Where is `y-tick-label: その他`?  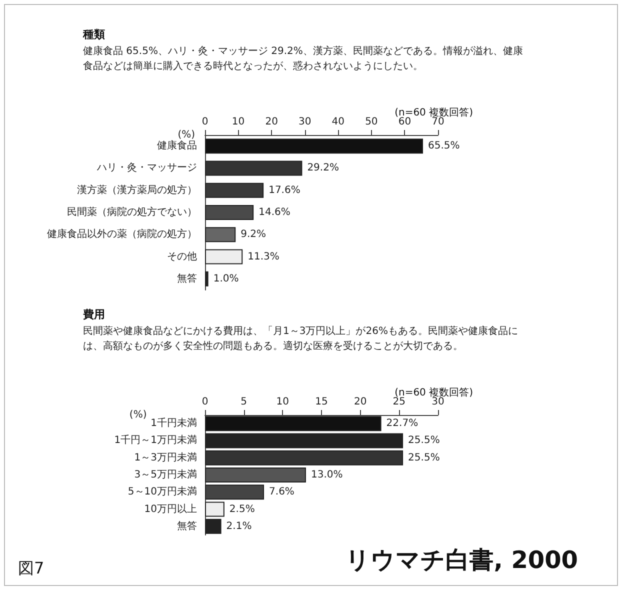
y-tick-label: その他 is located at coordinates (182, 256).